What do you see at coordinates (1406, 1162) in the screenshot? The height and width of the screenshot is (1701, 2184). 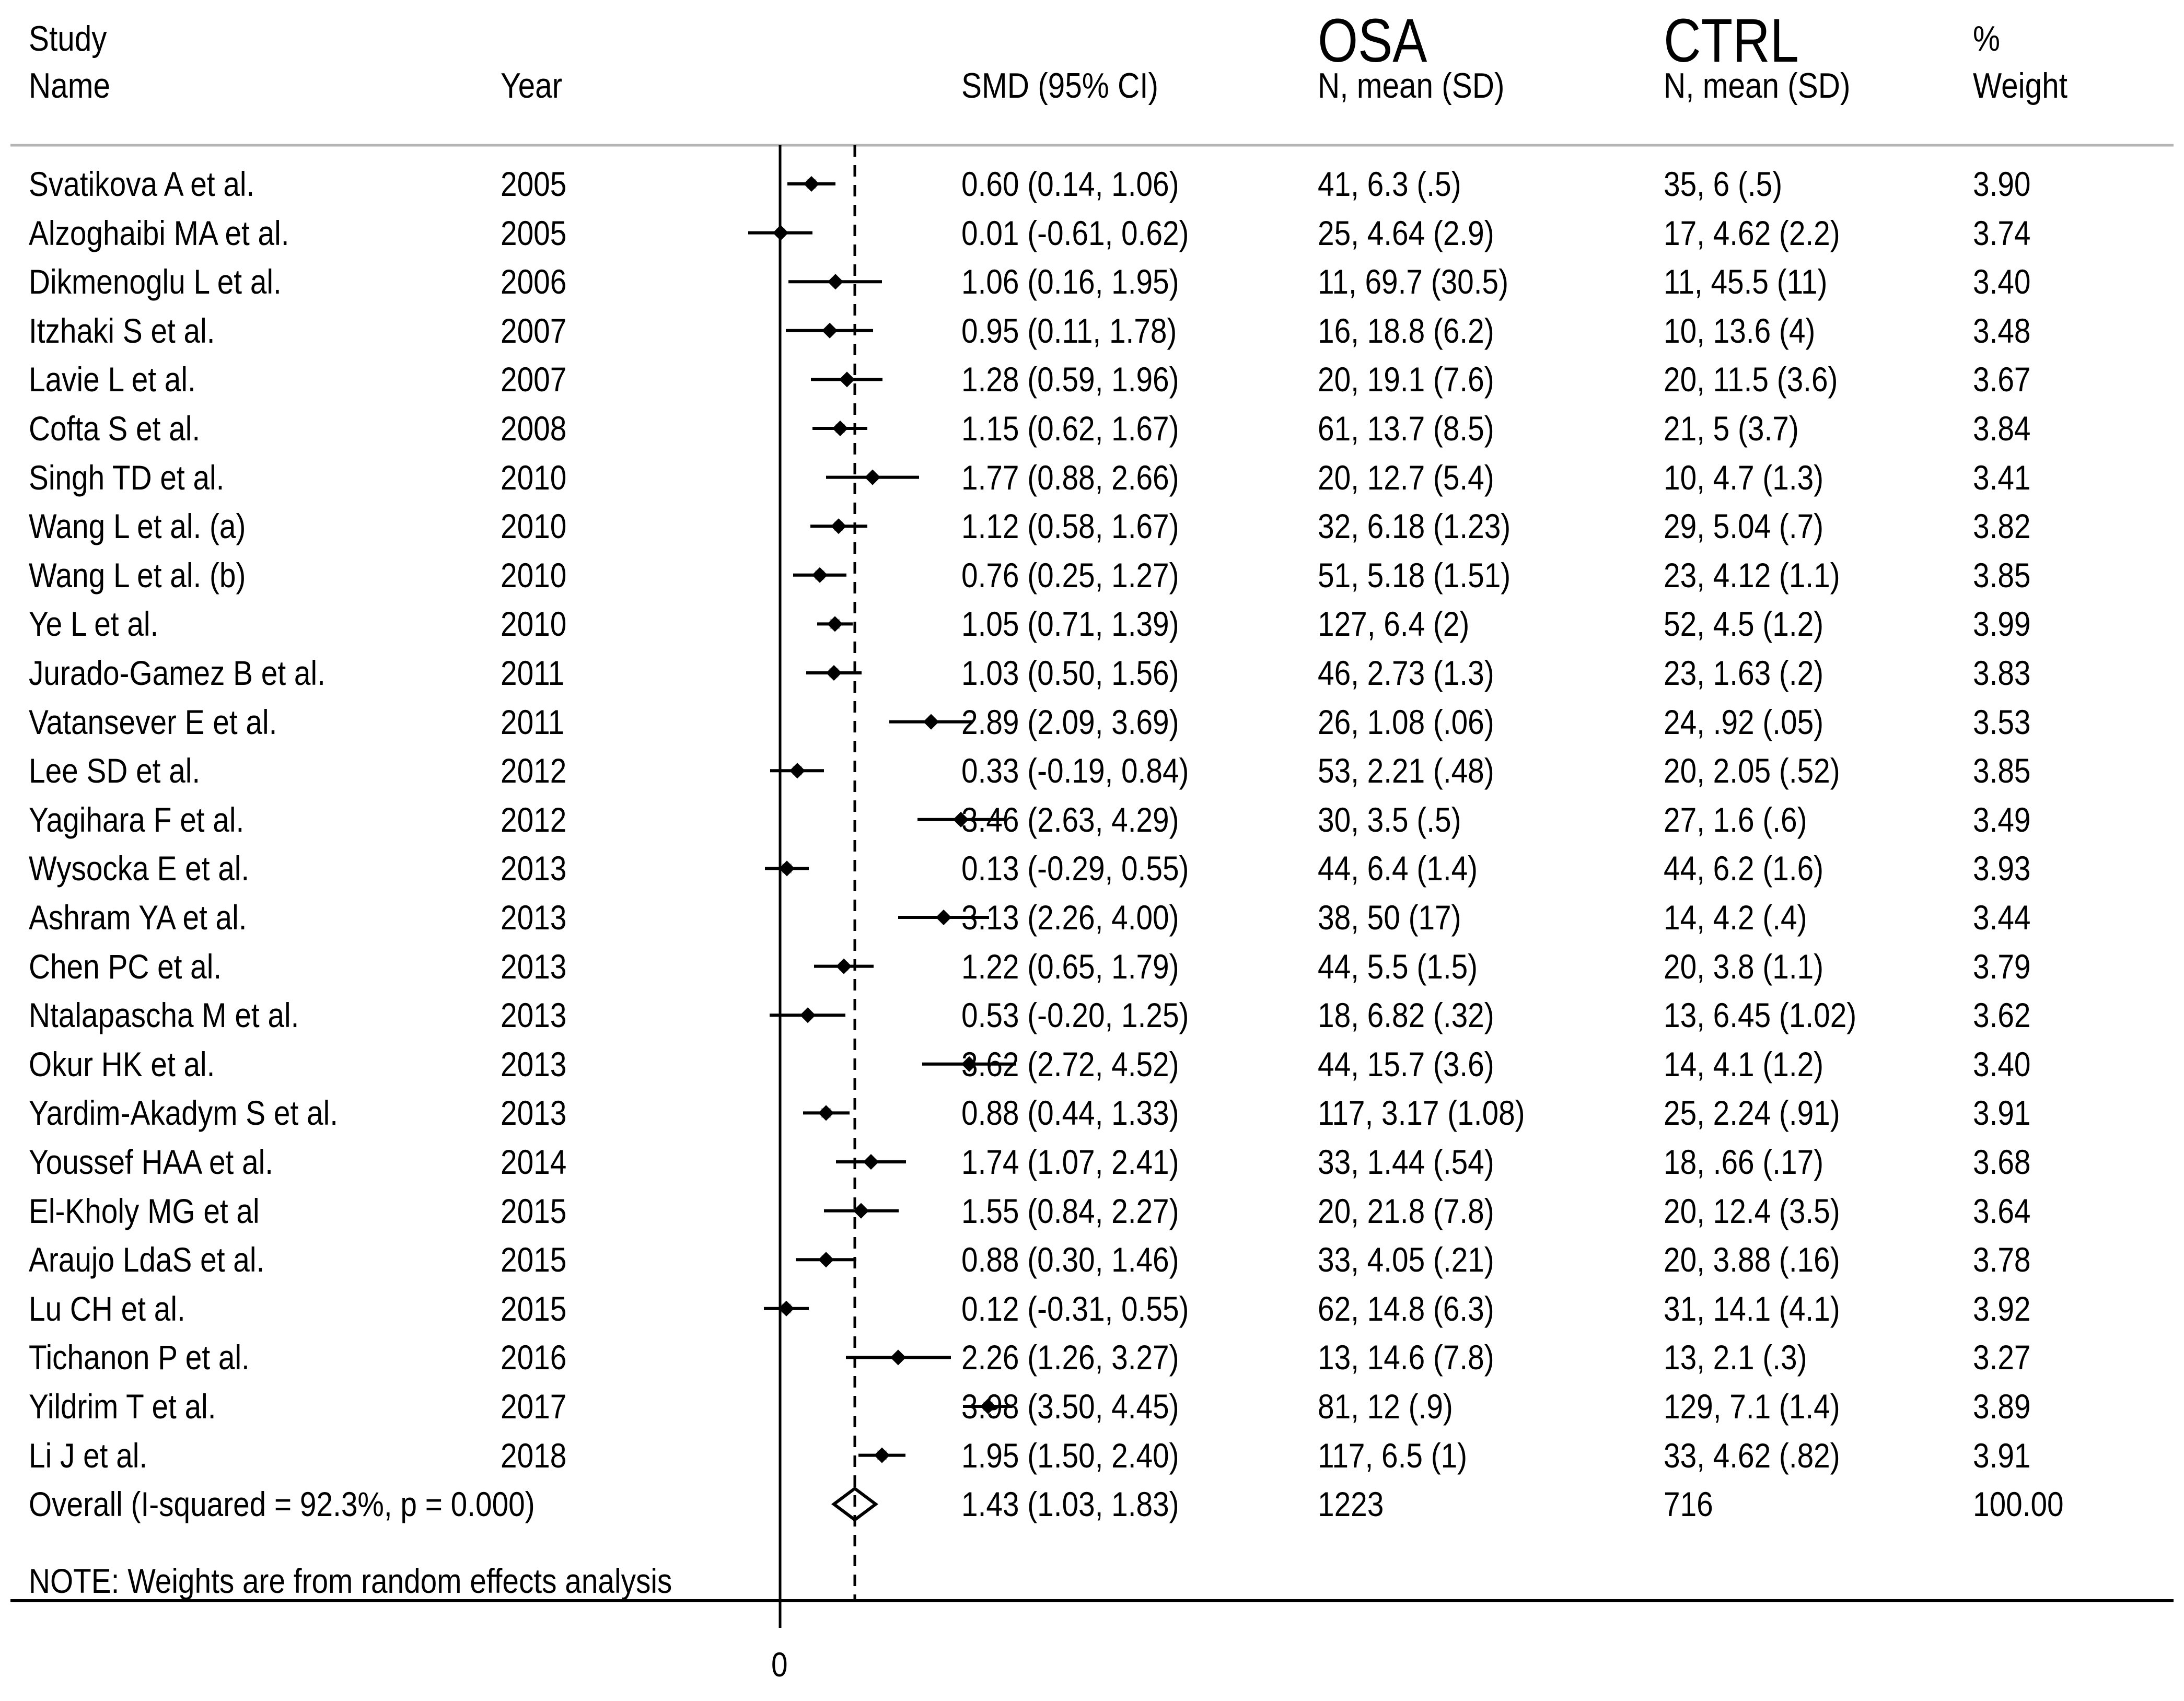 I see `osa-stats: 33, 1.44 (.54)` at bounding box center [1406, 1162].